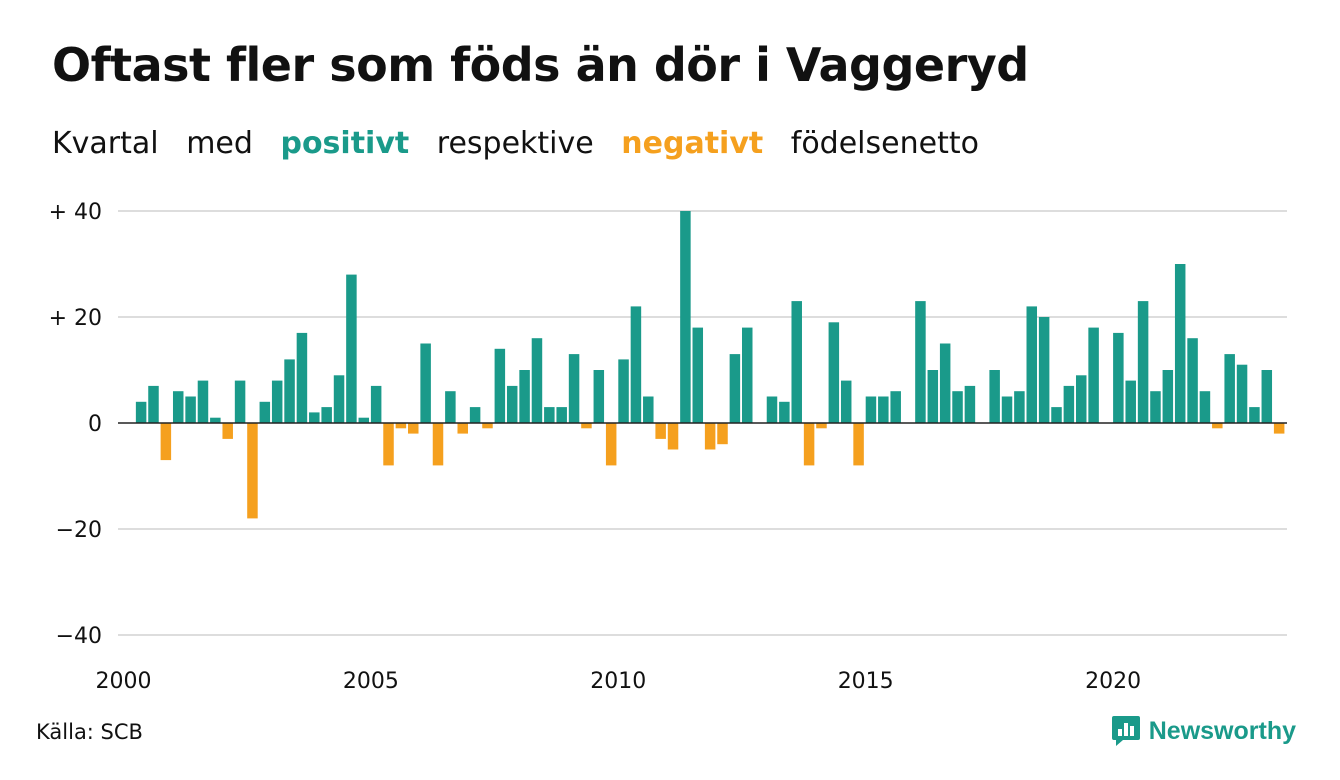  I want to click on subtitle-word-respektive: respektive, so click(515, 143).